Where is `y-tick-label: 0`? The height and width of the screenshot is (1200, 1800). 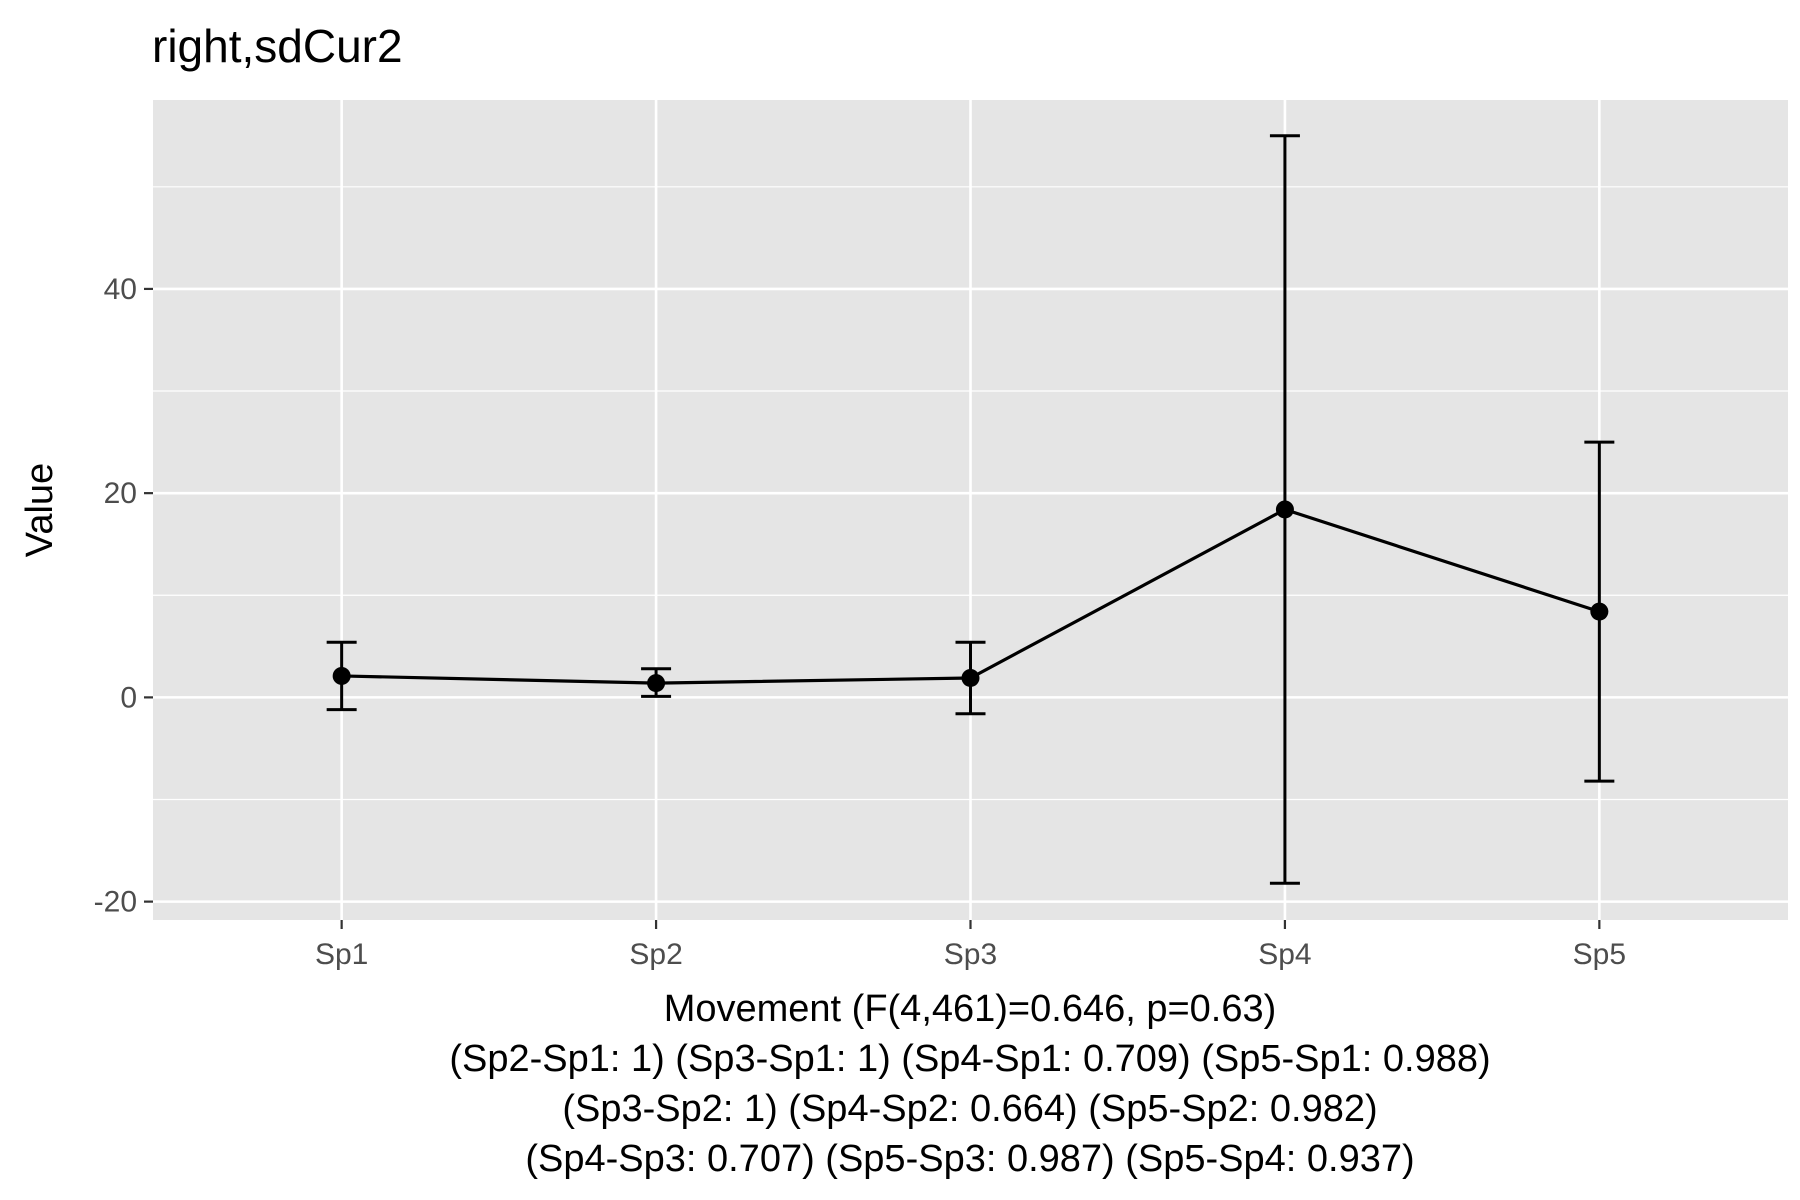
y-tick-label: 0 is located at coordinates (128, 697).